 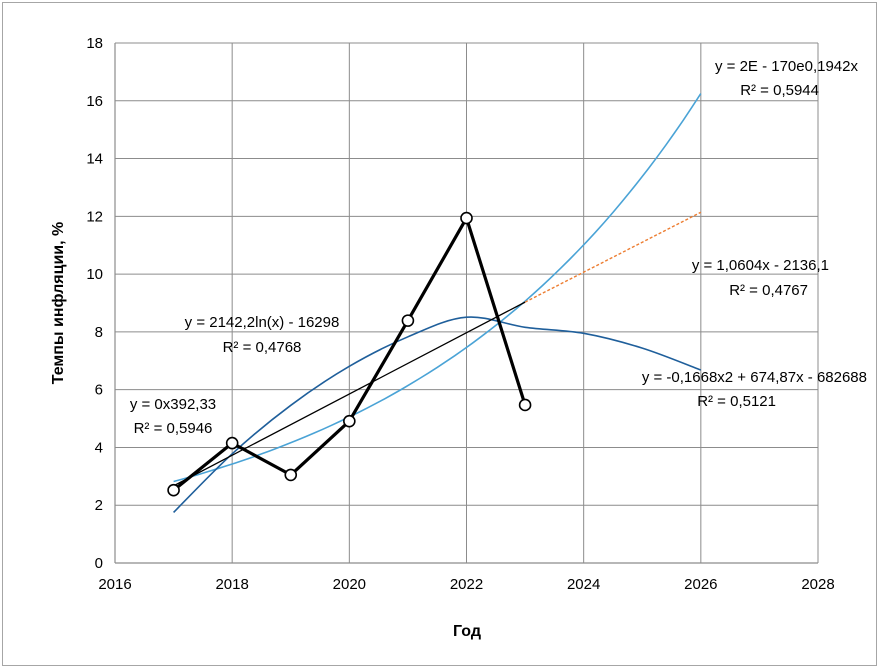 What do you see at coordinates (613, 257) in the screenshot?
I see `trendline-linear-forecast` at bounding box center [613, 257].